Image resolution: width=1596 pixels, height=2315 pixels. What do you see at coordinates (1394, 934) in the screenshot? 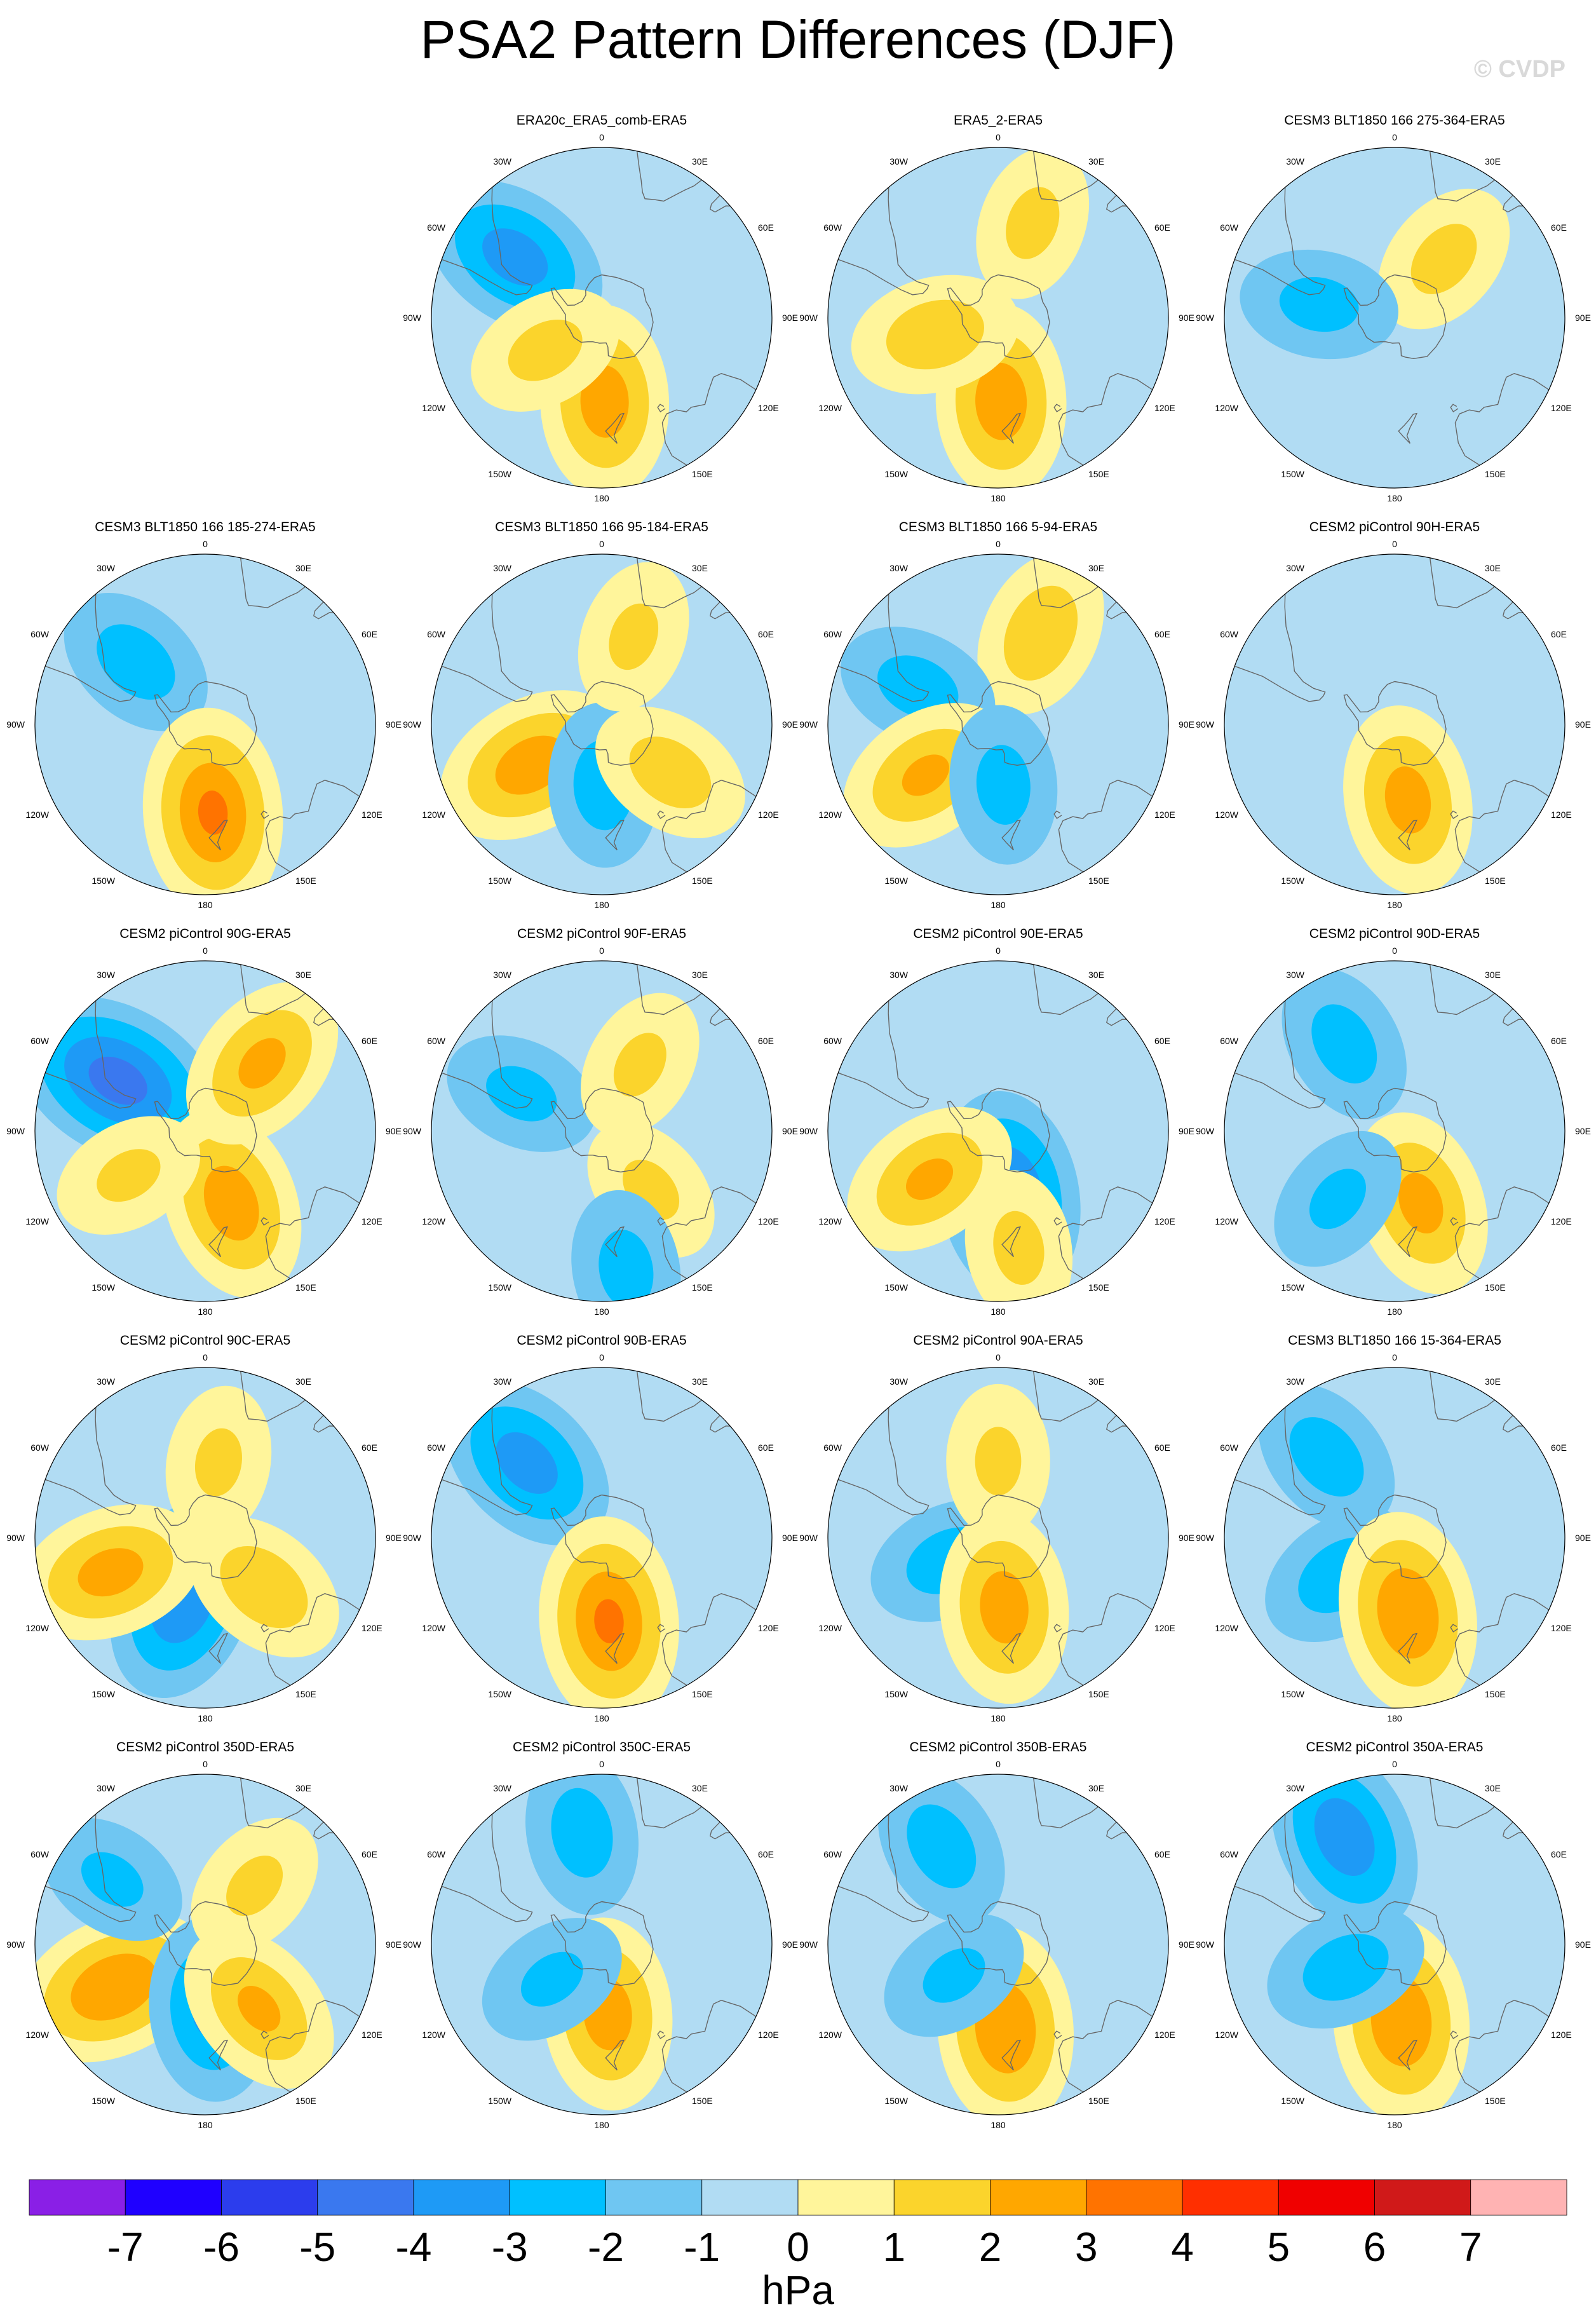
I see `panel-title: CESM2 piControl 90D-ERA5` at bounding box center [1394, 934].